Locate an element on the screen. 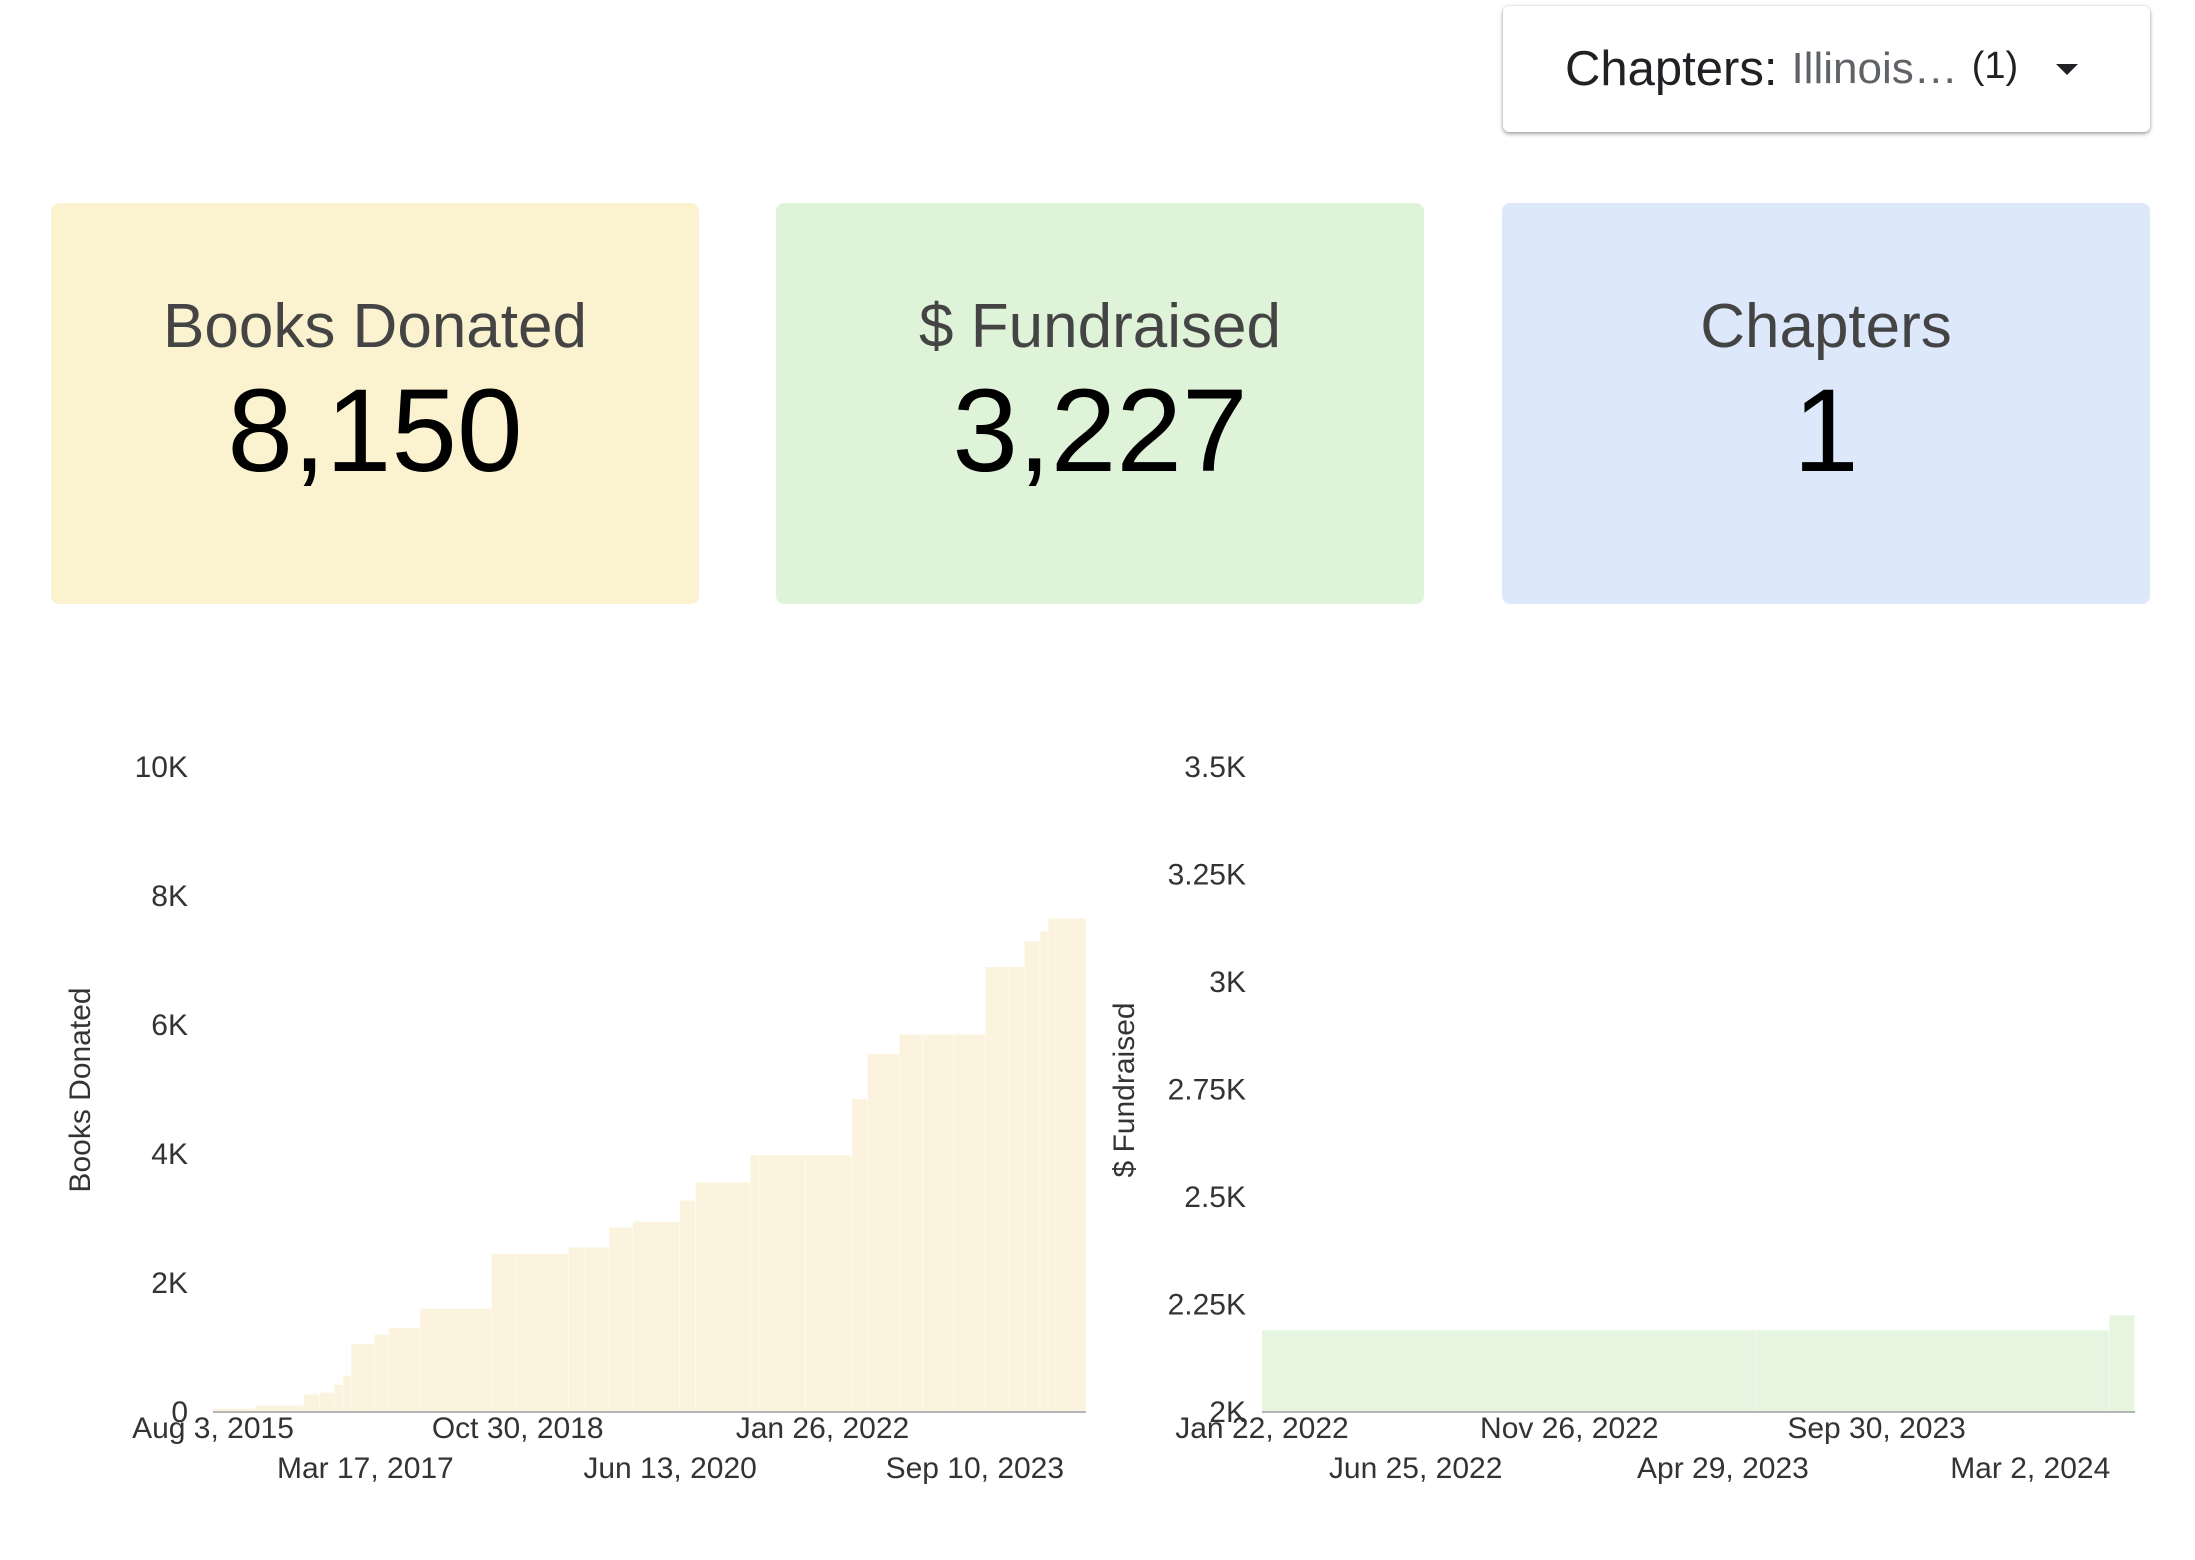  y-tick-label: 3K is located at coordinates (1227, 982).